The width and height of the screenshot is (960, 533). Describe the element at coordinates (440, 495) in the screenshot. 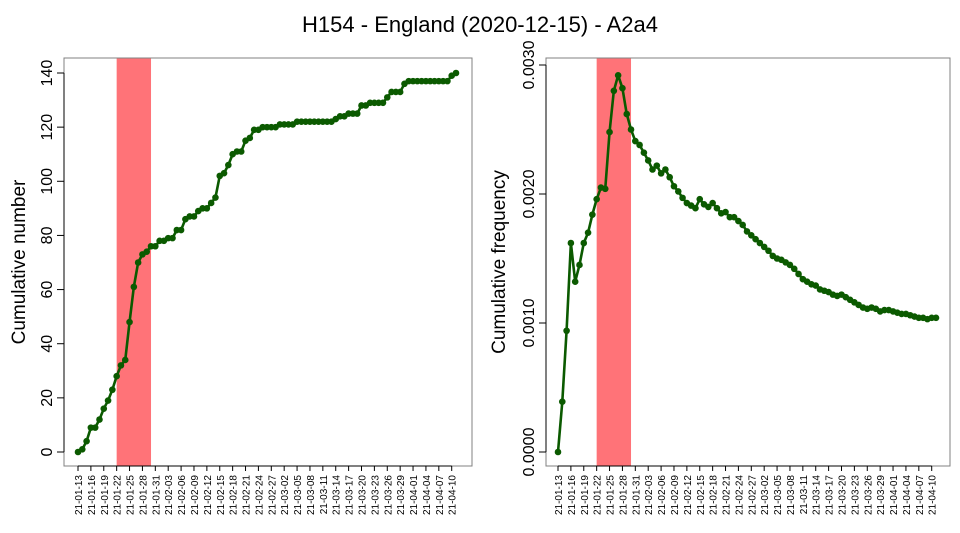

I see `x-tick-label: 21-04-07` at that location.